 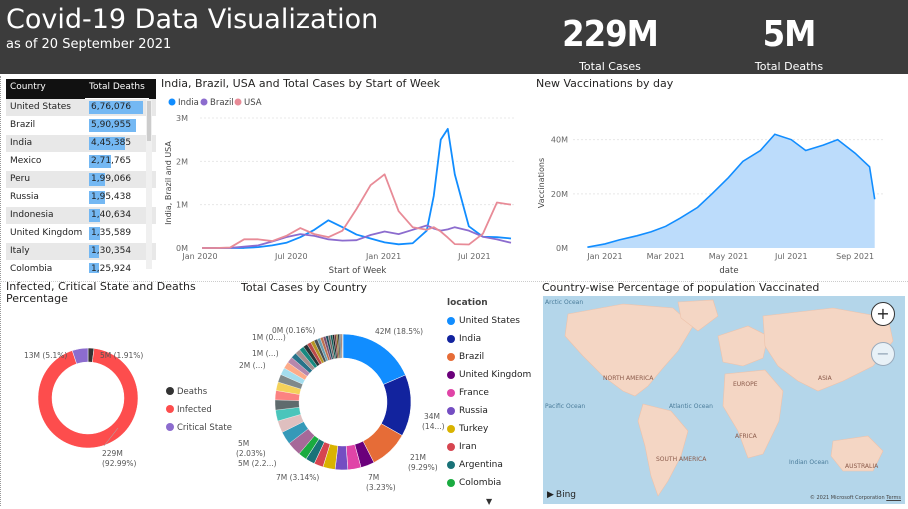 I want to click on legend-label-india: India, so click(x=188, y=103).